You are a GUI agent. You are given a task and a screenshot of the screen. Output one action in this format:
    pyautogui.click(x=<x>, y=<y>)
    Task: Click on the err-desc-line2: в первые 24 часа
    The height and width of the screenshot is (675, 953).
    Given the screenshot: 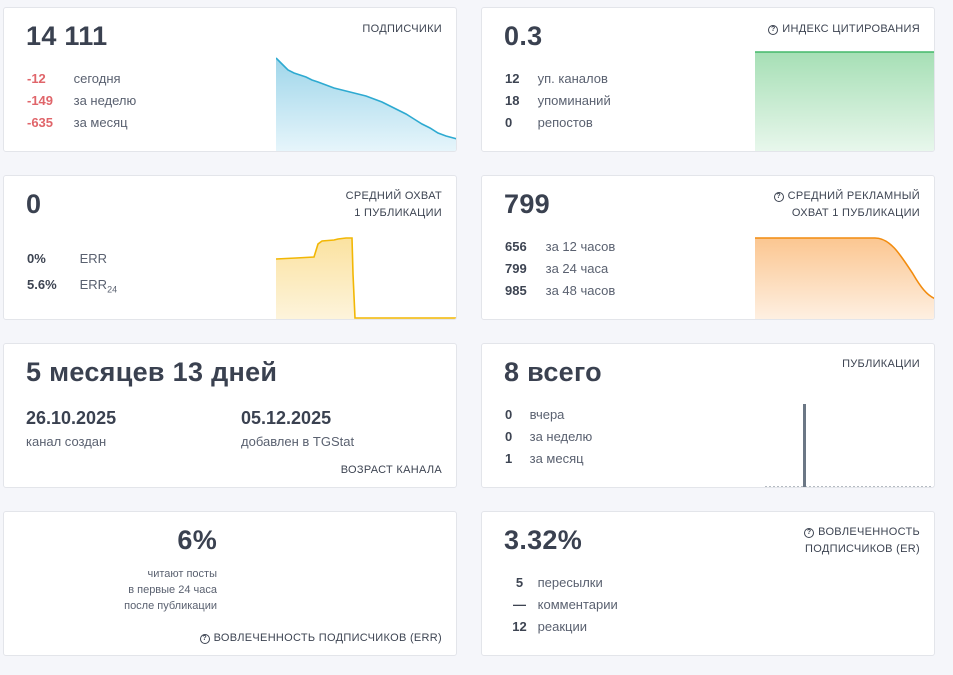 What is the action you would take?
    pyautogui.click(x=172, y=590)
    